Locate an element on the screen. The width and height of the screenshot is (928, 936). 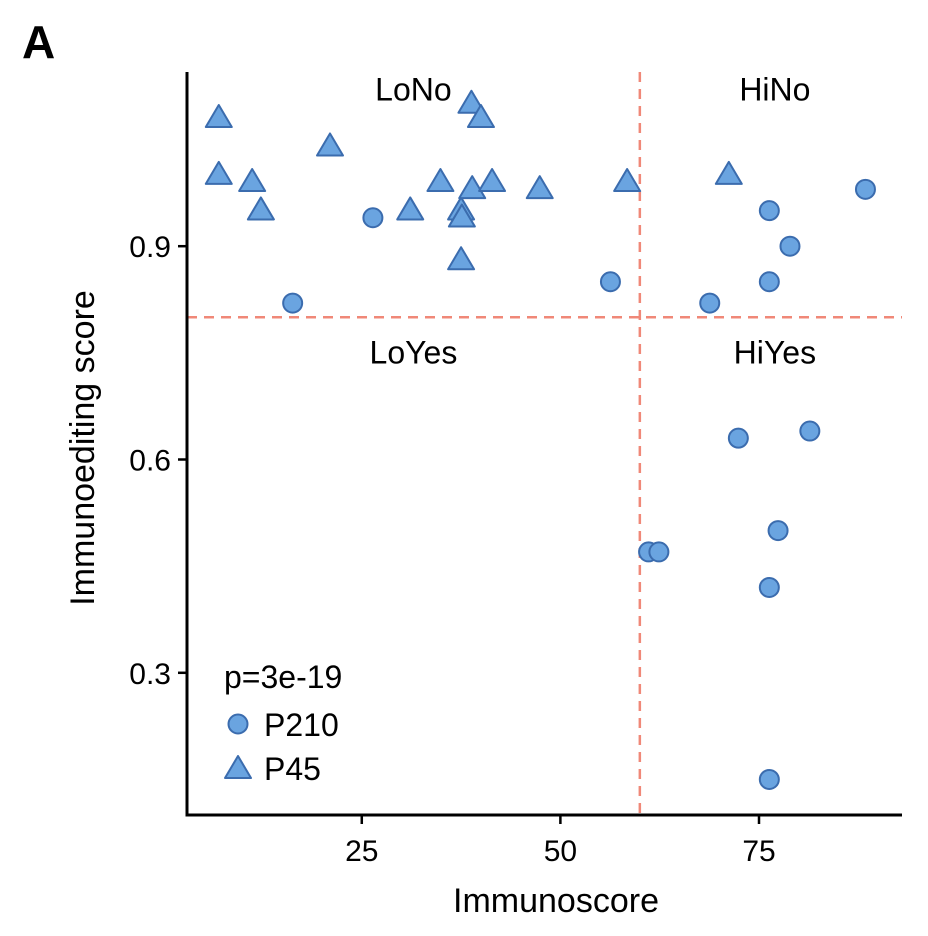
legend-circle-marker is located at coordinates (238, 724).